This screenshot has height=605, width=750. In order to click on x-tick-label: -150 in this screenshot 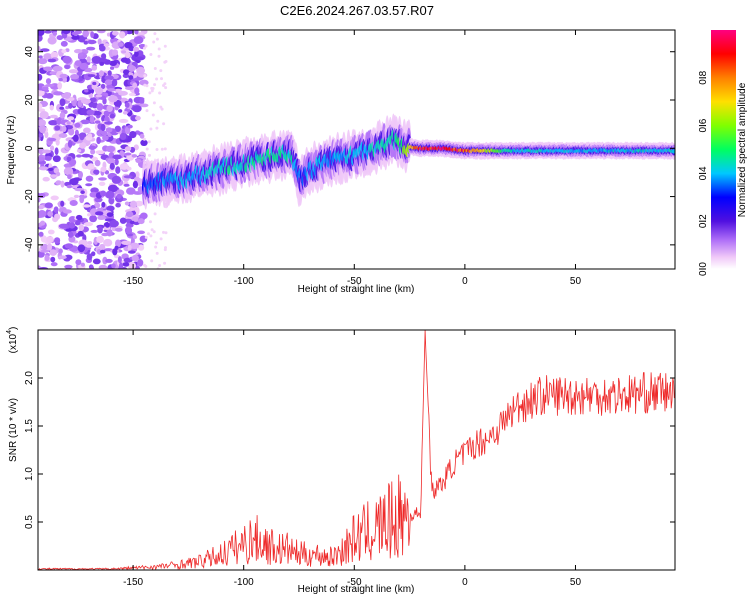, I will do `click(133, 582)`.